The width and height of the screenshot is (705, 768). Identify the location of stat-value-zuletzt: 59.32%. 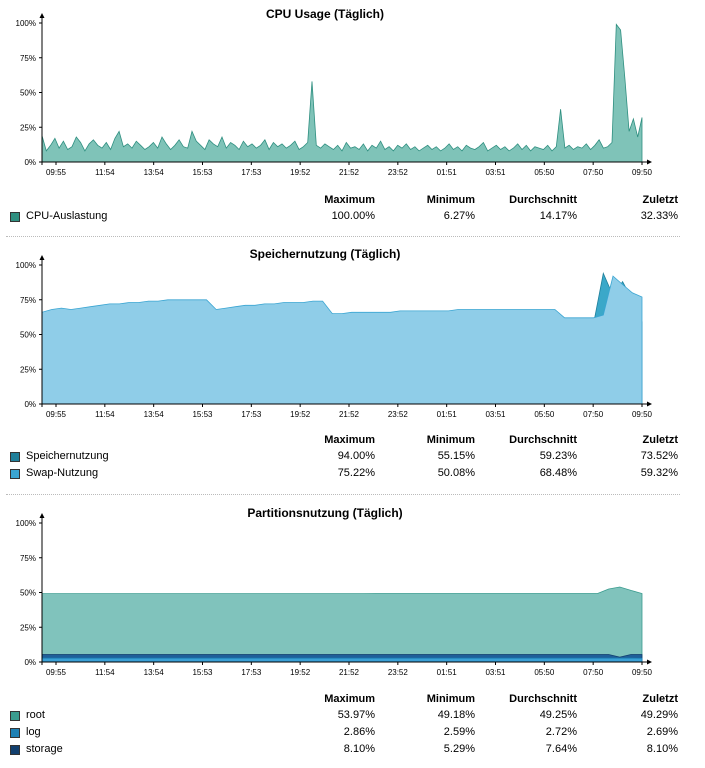
(659, 473).